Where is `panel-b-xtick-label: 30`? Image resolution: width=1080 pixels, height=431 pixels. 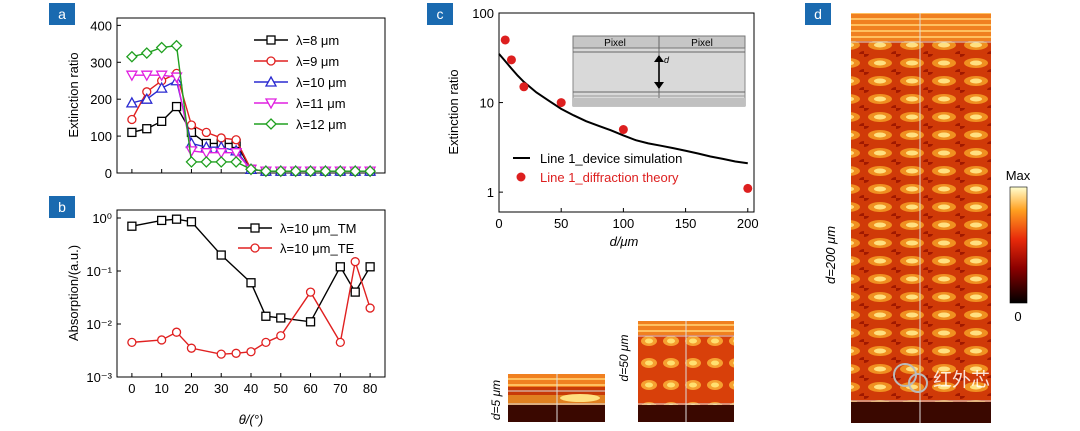 panel-b-xtick-label: 30 is located at coordinates (221, 388).